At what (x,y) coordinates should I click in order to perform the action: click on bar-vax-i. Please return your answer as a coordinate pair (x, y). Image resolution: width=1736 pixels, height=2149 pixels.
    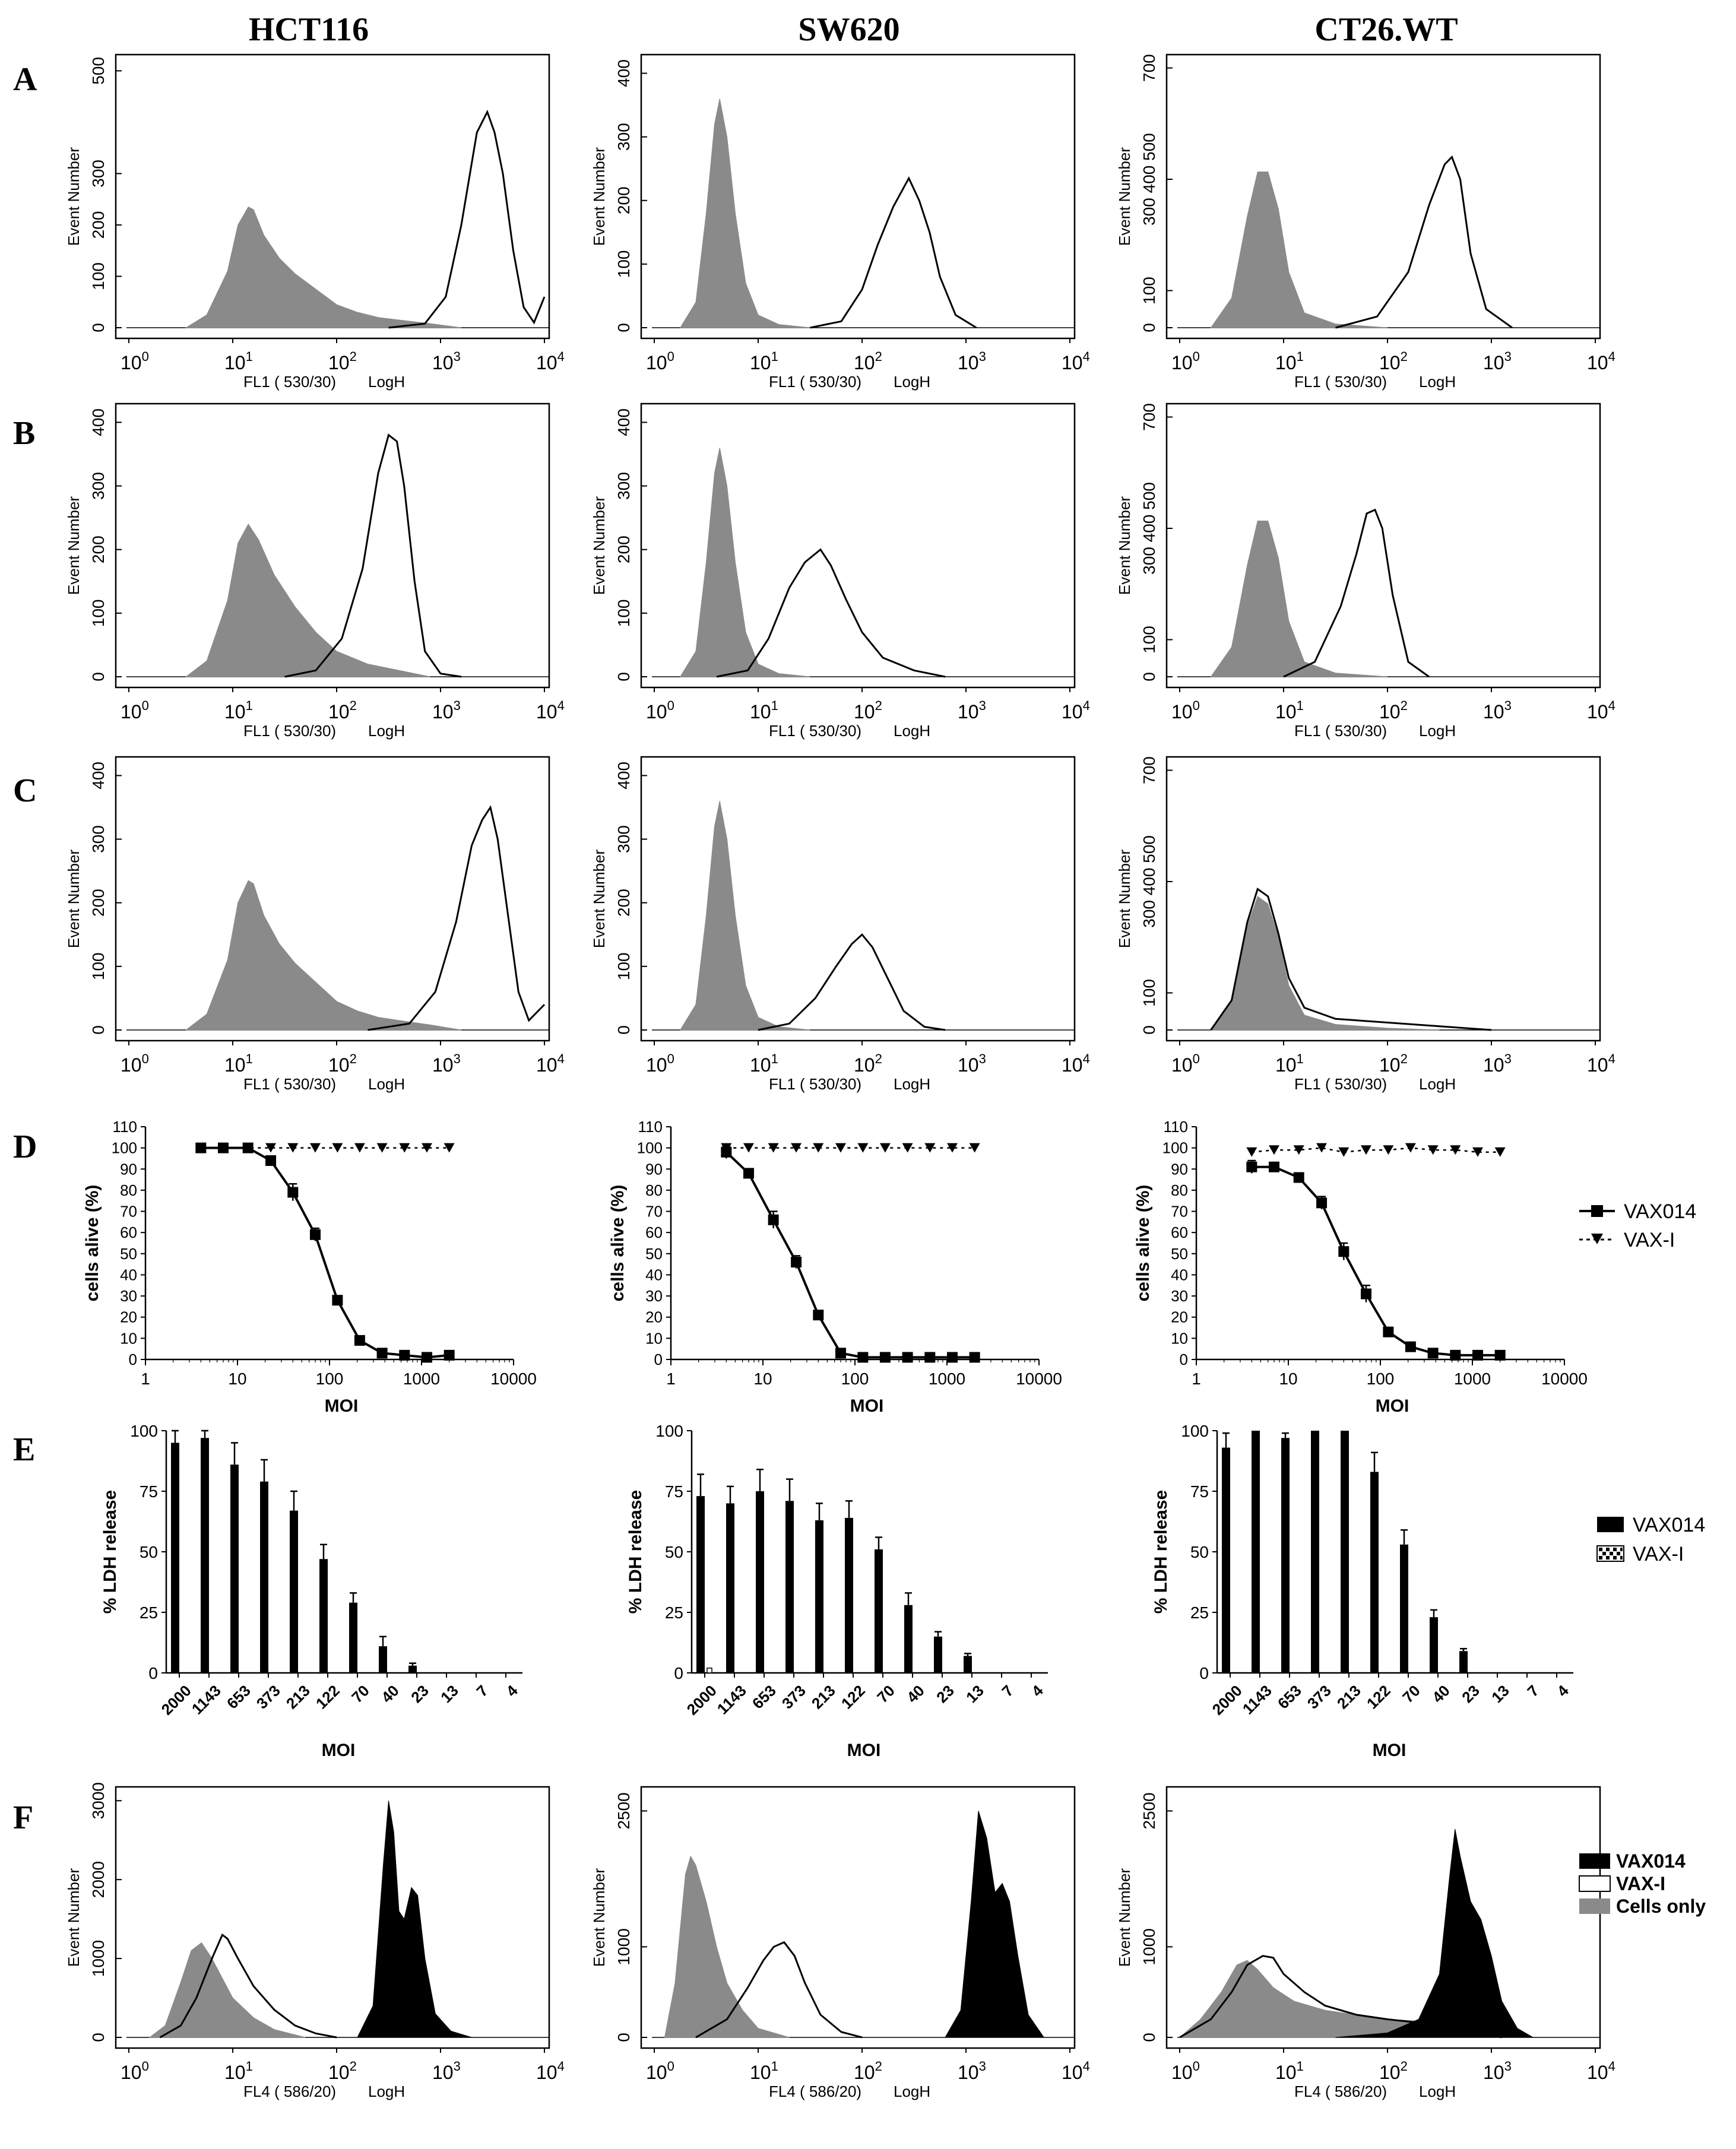
    Looking at the image, I should click on (709, 1671).